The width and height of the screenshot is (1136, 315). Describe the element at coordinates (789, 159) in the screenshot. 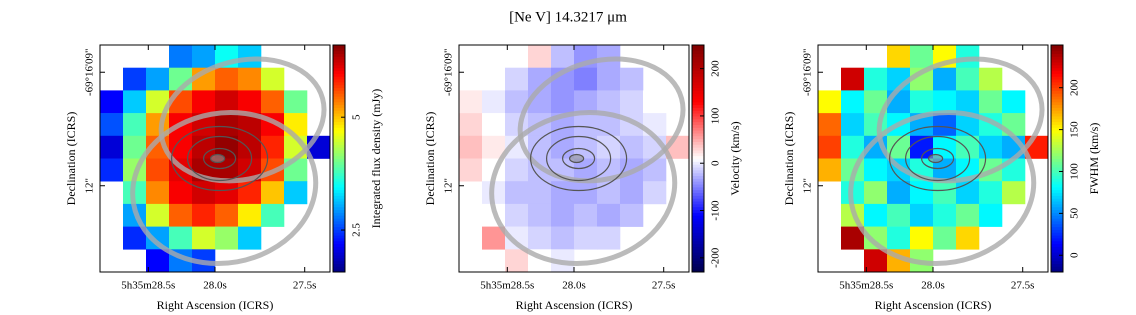

I see `y-axis-label: Declination (ICRS)` at that location.